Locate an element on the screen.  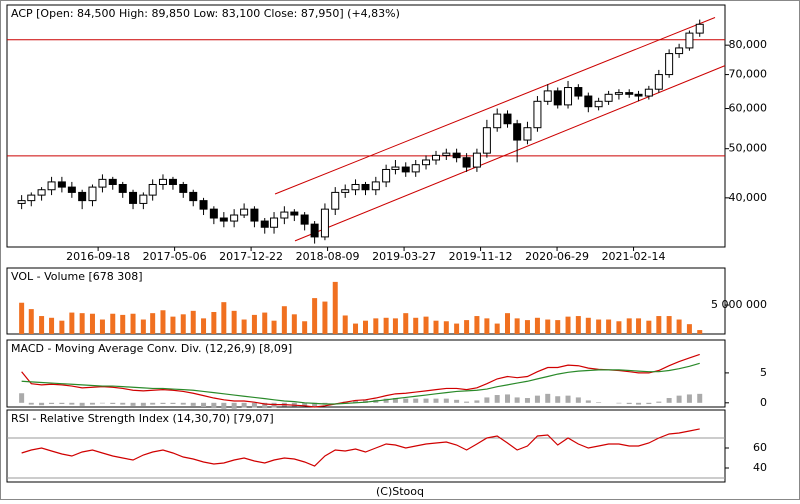
x-tick-label: 2017-05-06 is located at coordinates (175, 256).